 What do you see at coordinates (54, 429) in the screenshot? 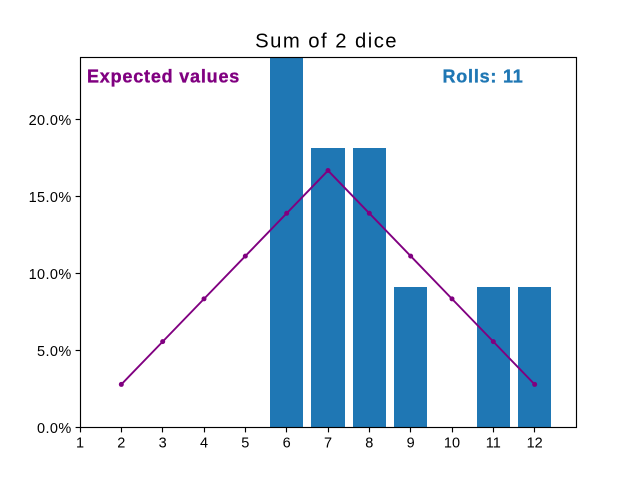
I see `svg-text: 0.0%` at bounding box center [54, 429].